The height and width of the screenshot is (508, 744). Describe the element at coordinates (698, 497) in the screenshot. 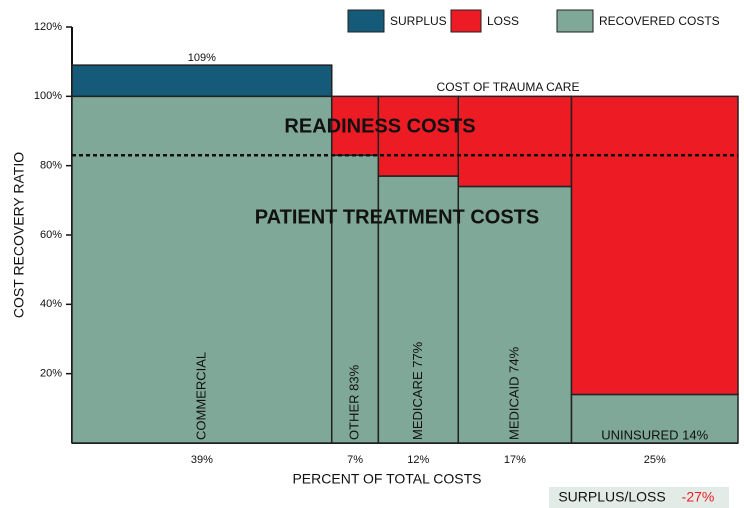

I see `summary-value: -27%` at that location.